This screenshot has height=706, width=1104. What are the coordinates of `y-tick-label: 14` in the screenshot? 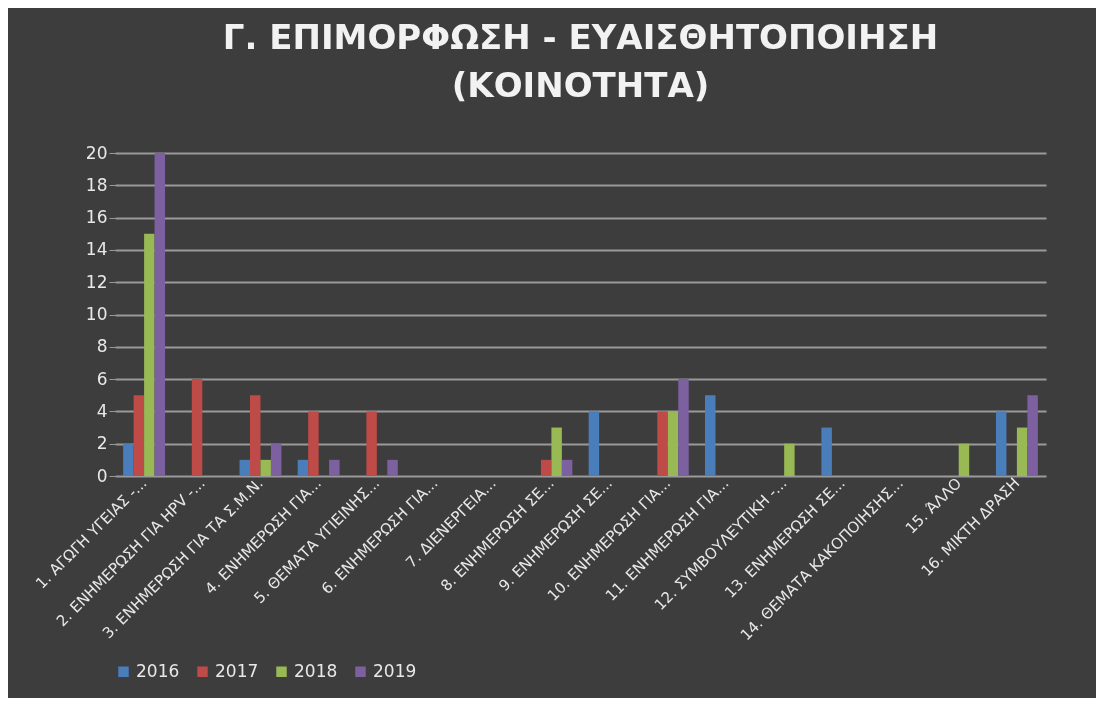 It's located at (96, 249).